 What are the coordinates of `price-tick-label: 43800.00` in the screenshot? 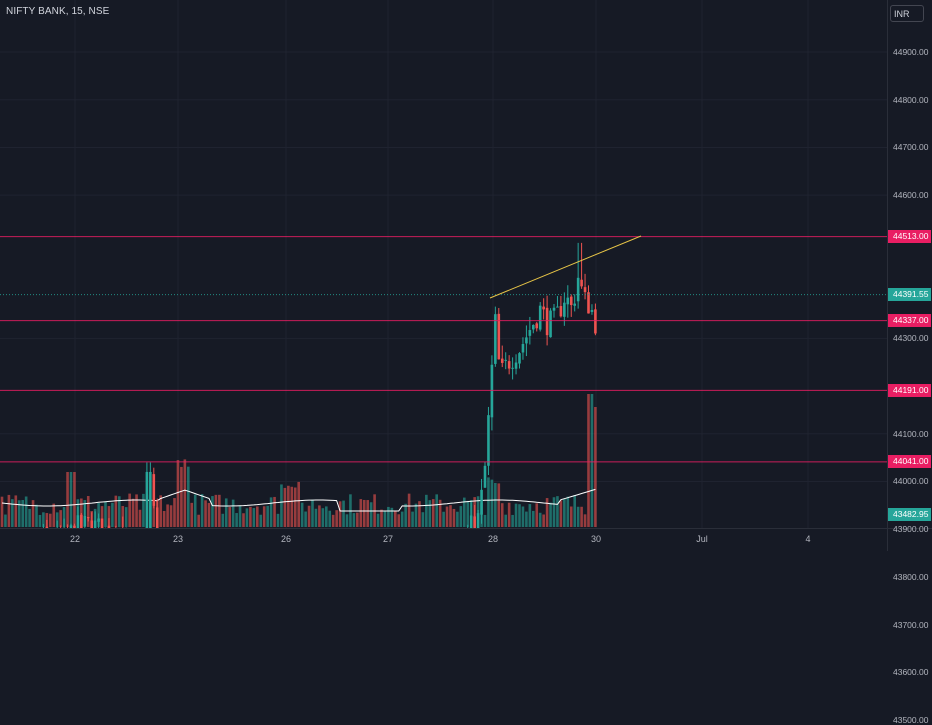 It's located at (910, 577).